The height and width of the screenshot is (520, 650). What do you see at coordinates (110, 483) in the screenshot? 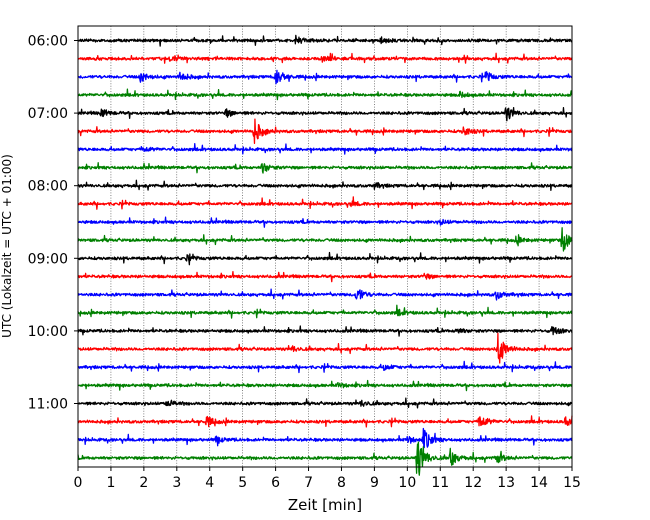
I see `x-tick-label: 1` at bounding box center [110, 483].